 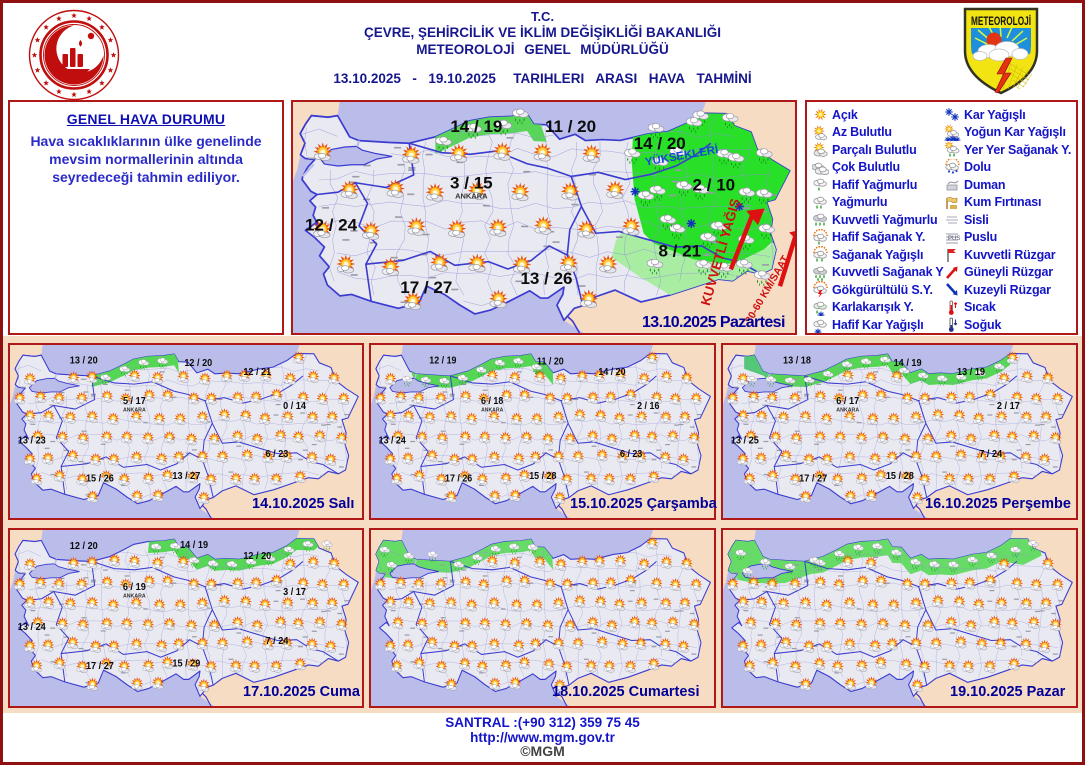 What do you see at coordinates (1008, 405) in the screenshot?
I see `svg-text: 2 / 17` at bounding box center [1008, 405].